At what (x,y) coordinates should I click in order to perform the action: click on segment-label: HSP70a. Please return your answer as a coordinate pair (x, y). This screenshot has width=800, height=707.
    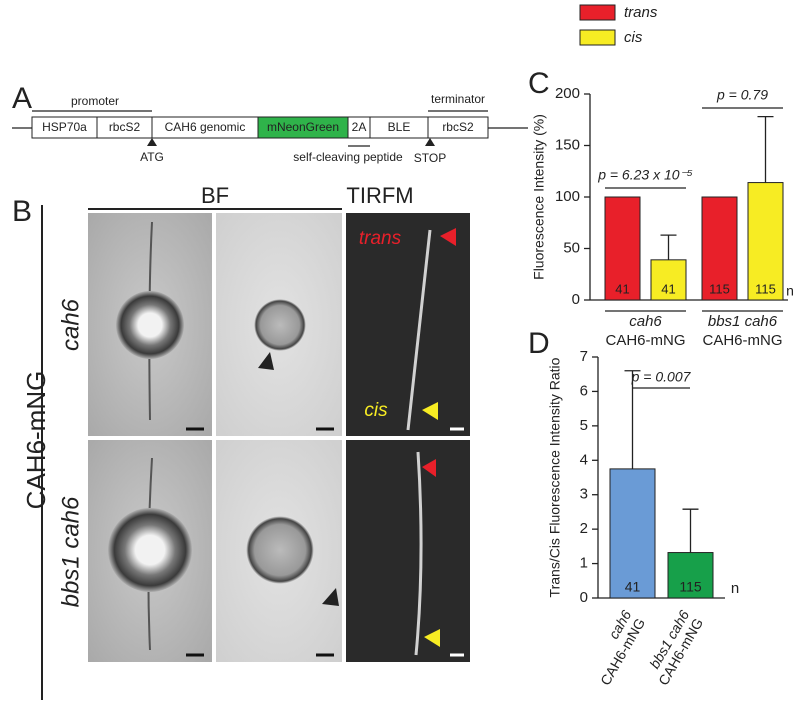
    Looking at the image, I should click on (64, 127).